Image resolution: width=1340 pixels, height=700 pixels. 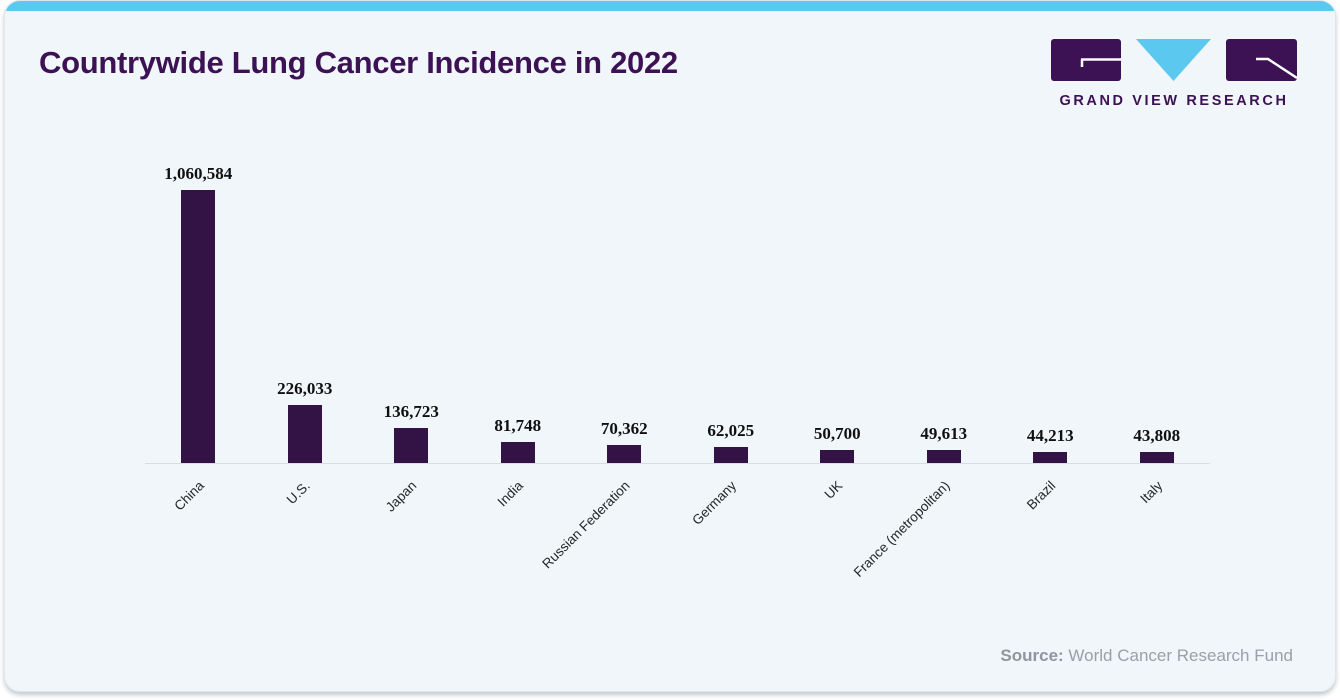 I want to click on x-axis-label: Russian Federation, so click(x=586, y=525).